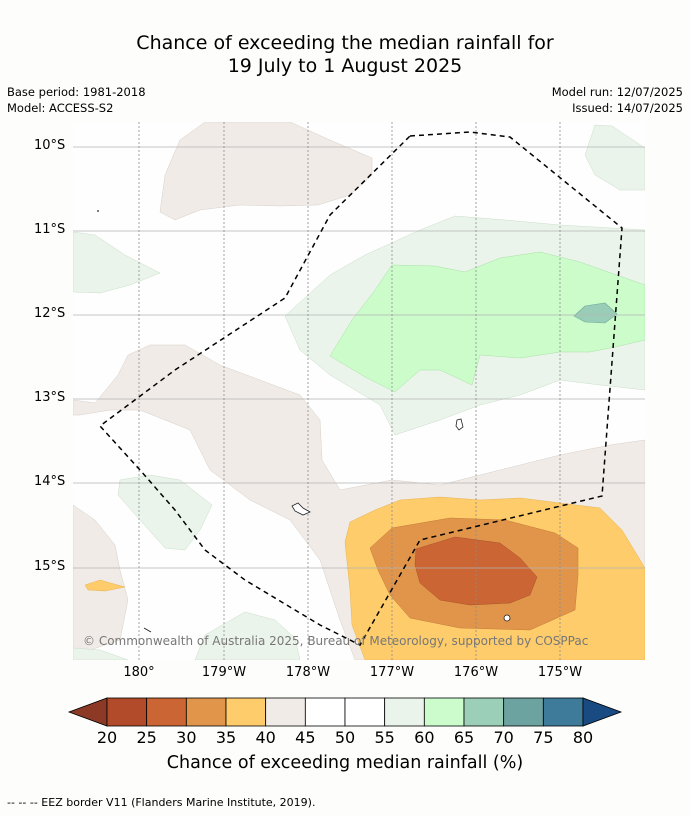 This screenshot has height=816, width=690. I want to click on lat-label-11s: 11°S, so click(50, 229).